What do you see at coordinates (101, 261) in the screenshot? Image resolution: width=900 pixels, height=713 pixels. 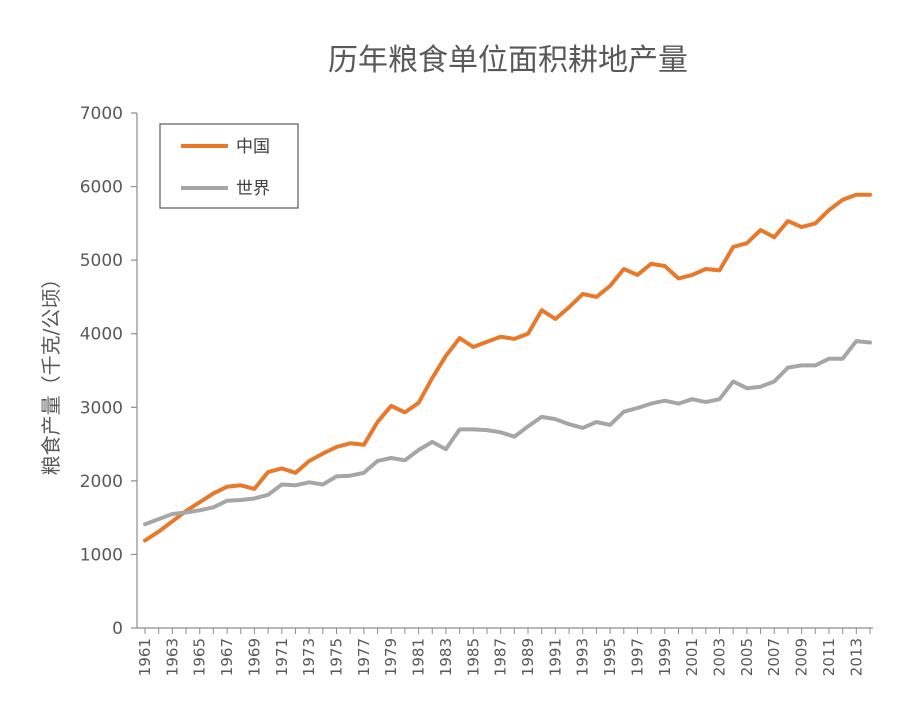 I see `y-tick-label: 5000` at bounding box center [101, 261].